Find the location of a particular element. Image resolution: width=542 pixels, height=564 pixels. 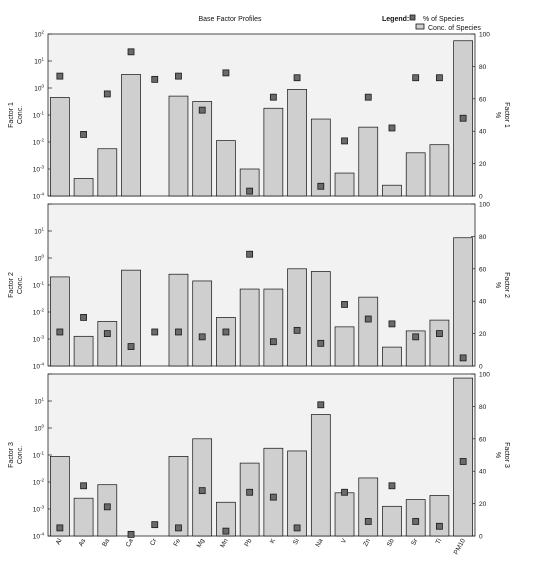

conc-bar-Sr is located at coordinates (415, 348).